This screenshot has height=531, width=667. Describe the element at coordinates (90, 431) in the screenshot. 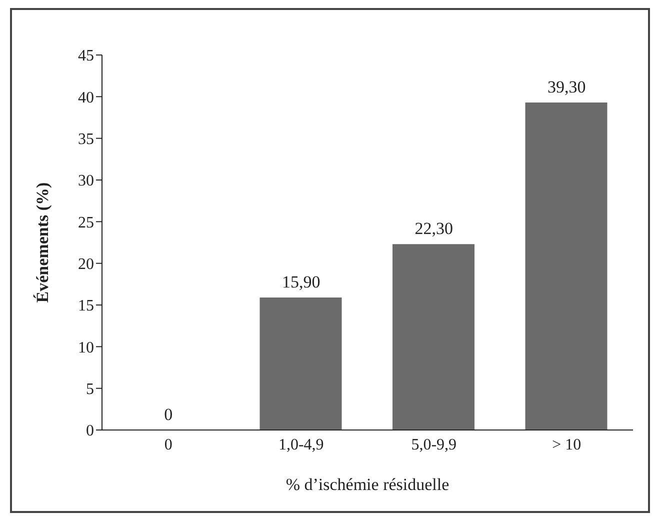

I see `y-tick-label: 0` at that location.